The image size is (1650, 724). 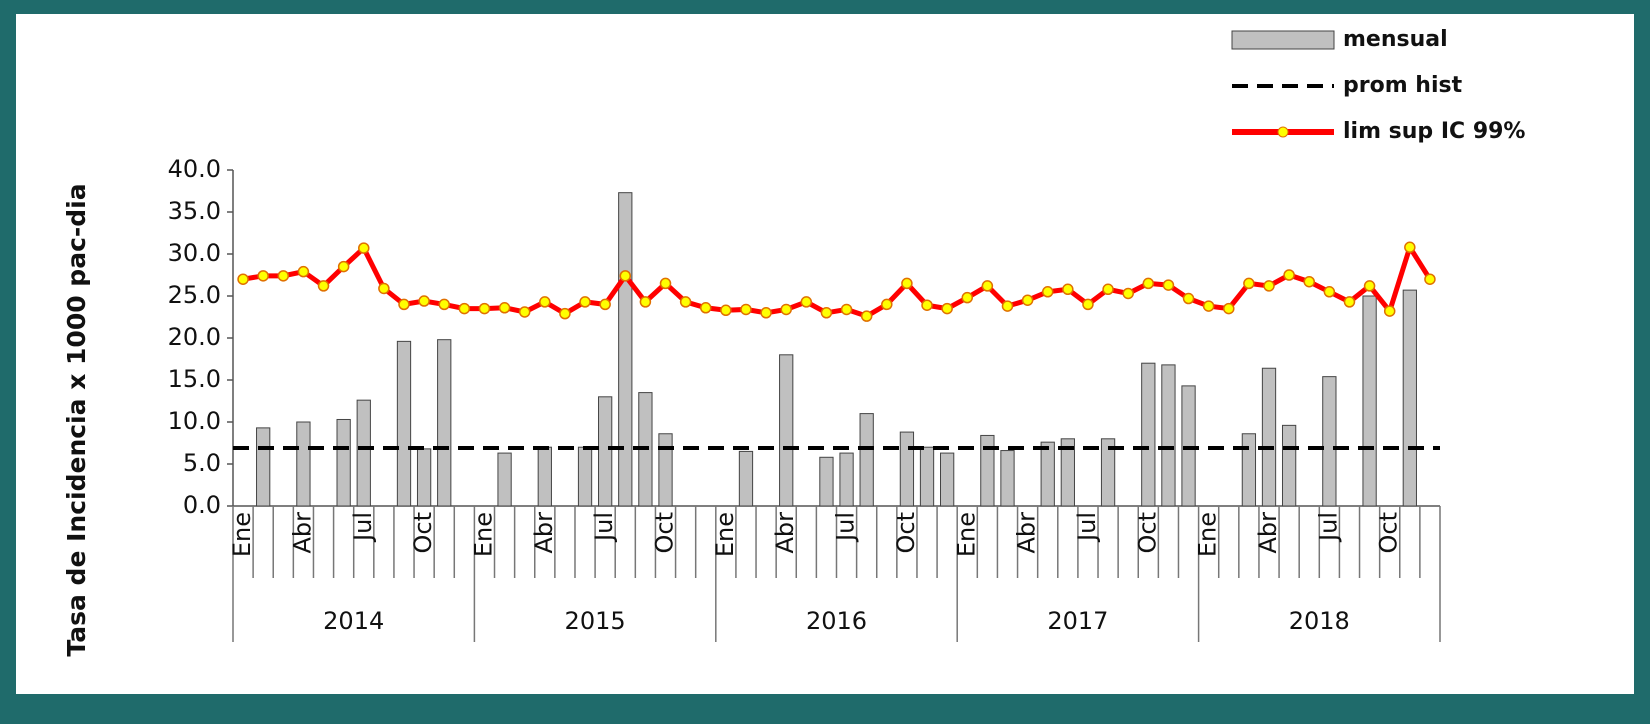 What do you see at coordinates (1395, 39) in the screenshot?
I see `legend-label: mensual` at bounding box center [1395, 39].